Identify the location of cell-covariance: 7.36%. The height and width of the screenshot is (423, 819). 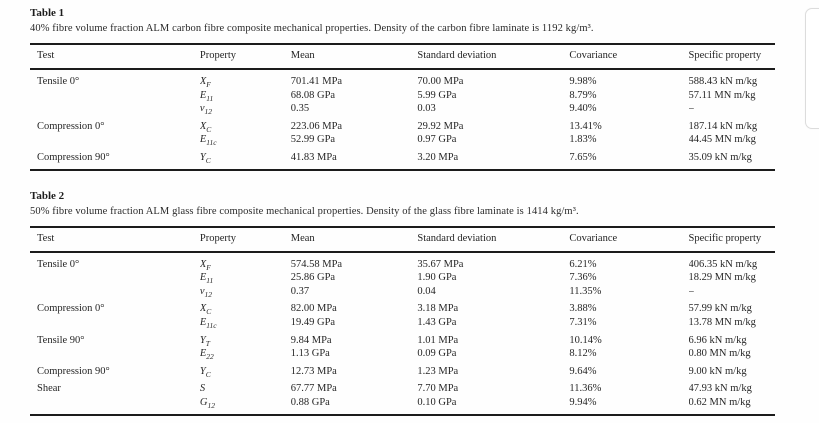
(583, 278).